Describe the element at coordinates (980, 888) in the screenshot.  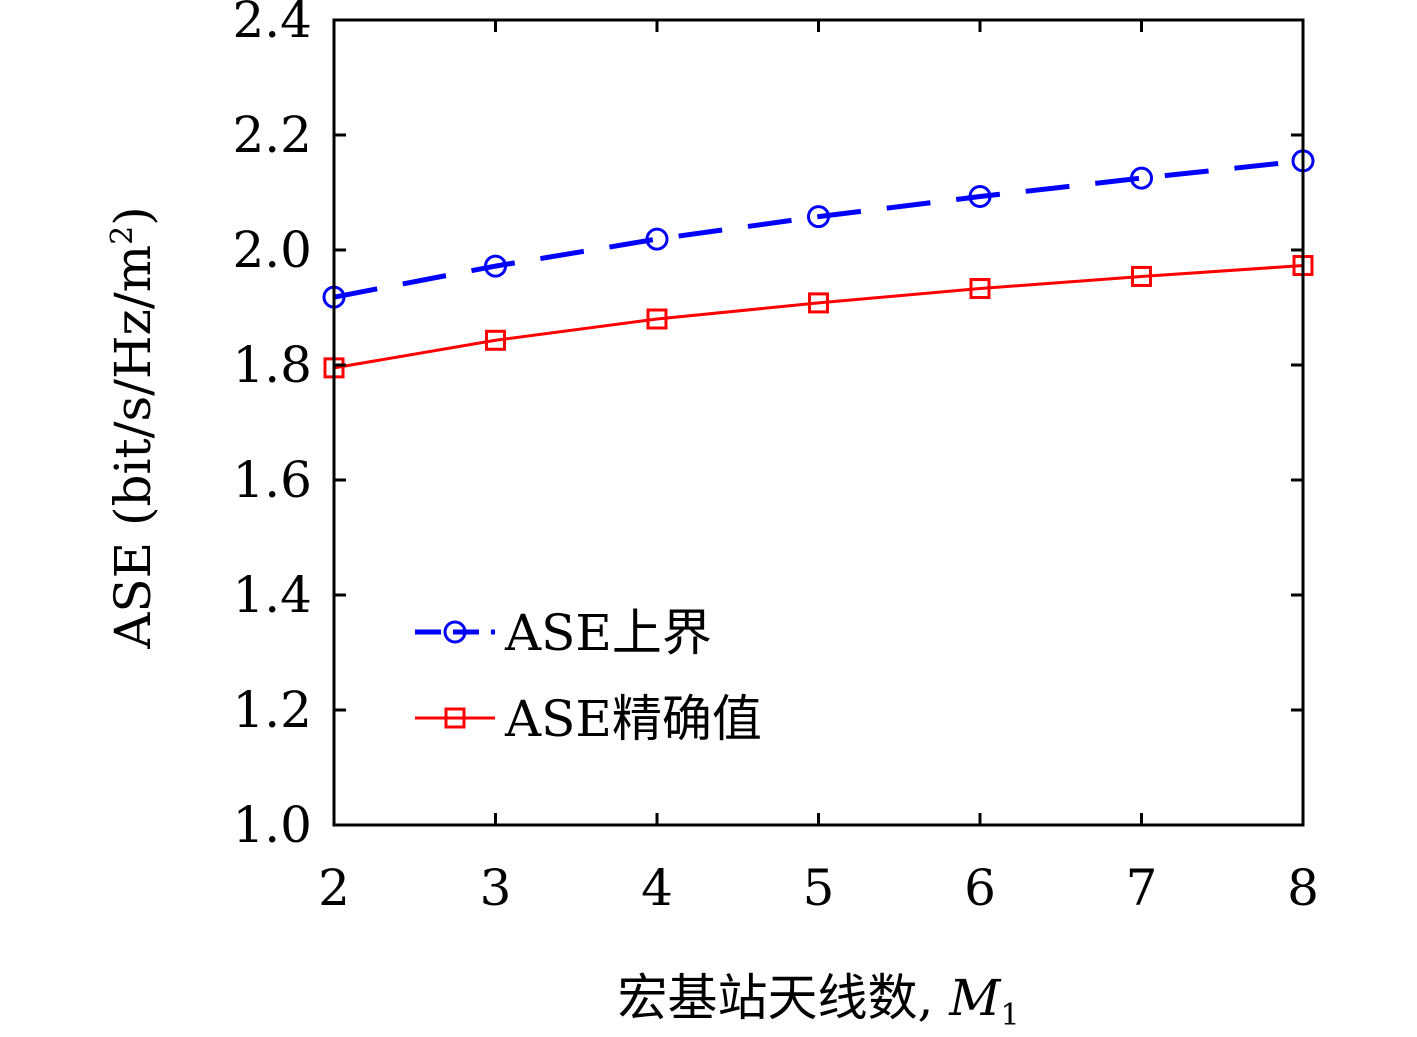
I see `x-tick-label: 6` at that location.